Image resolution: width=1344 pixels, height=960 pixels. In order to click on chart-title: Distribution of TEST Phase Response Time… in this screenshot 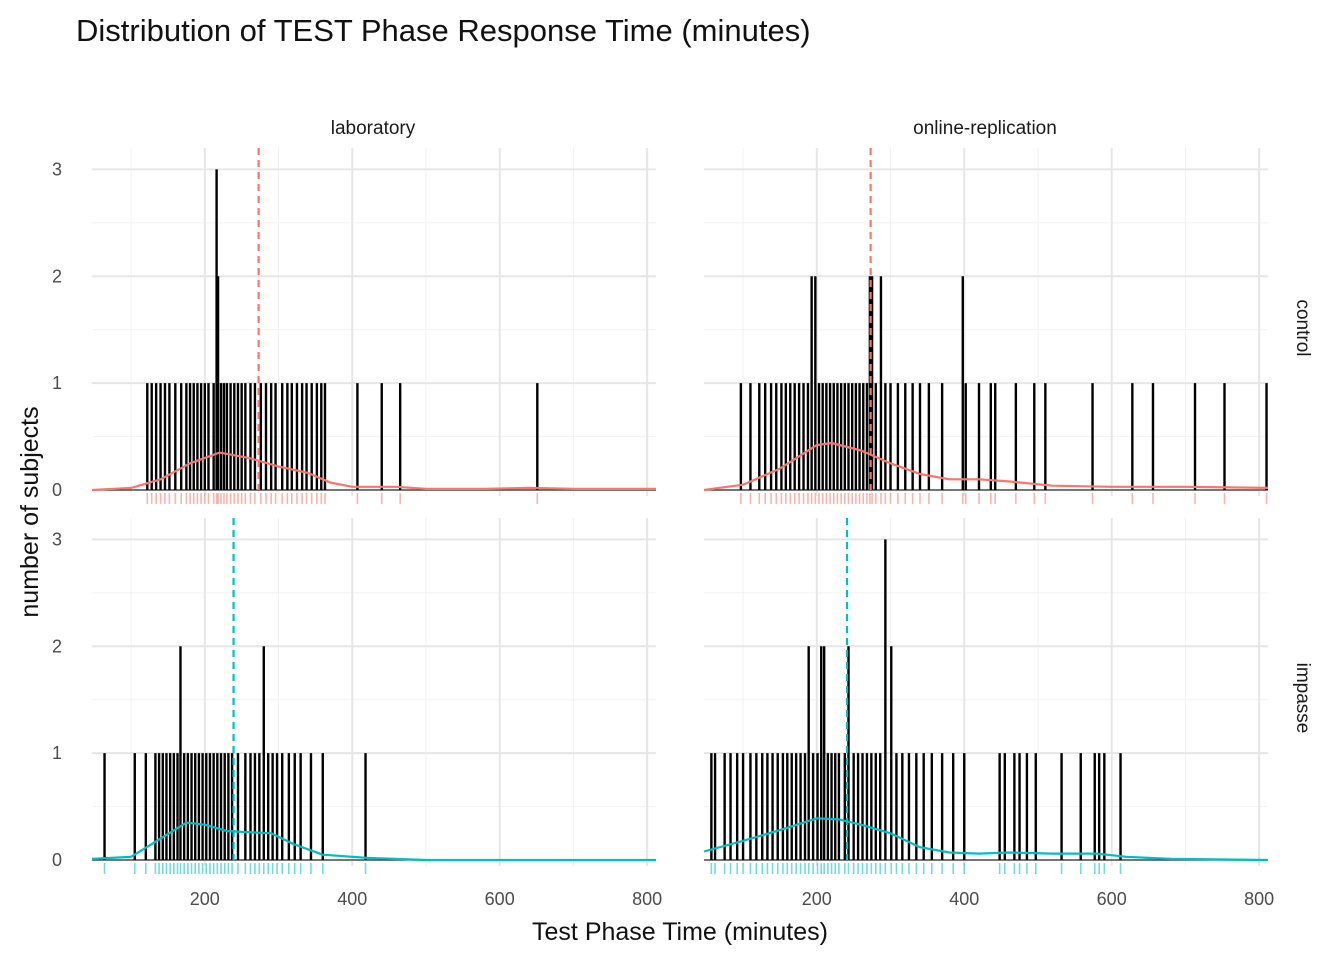, I will do `click(443, 30)`.